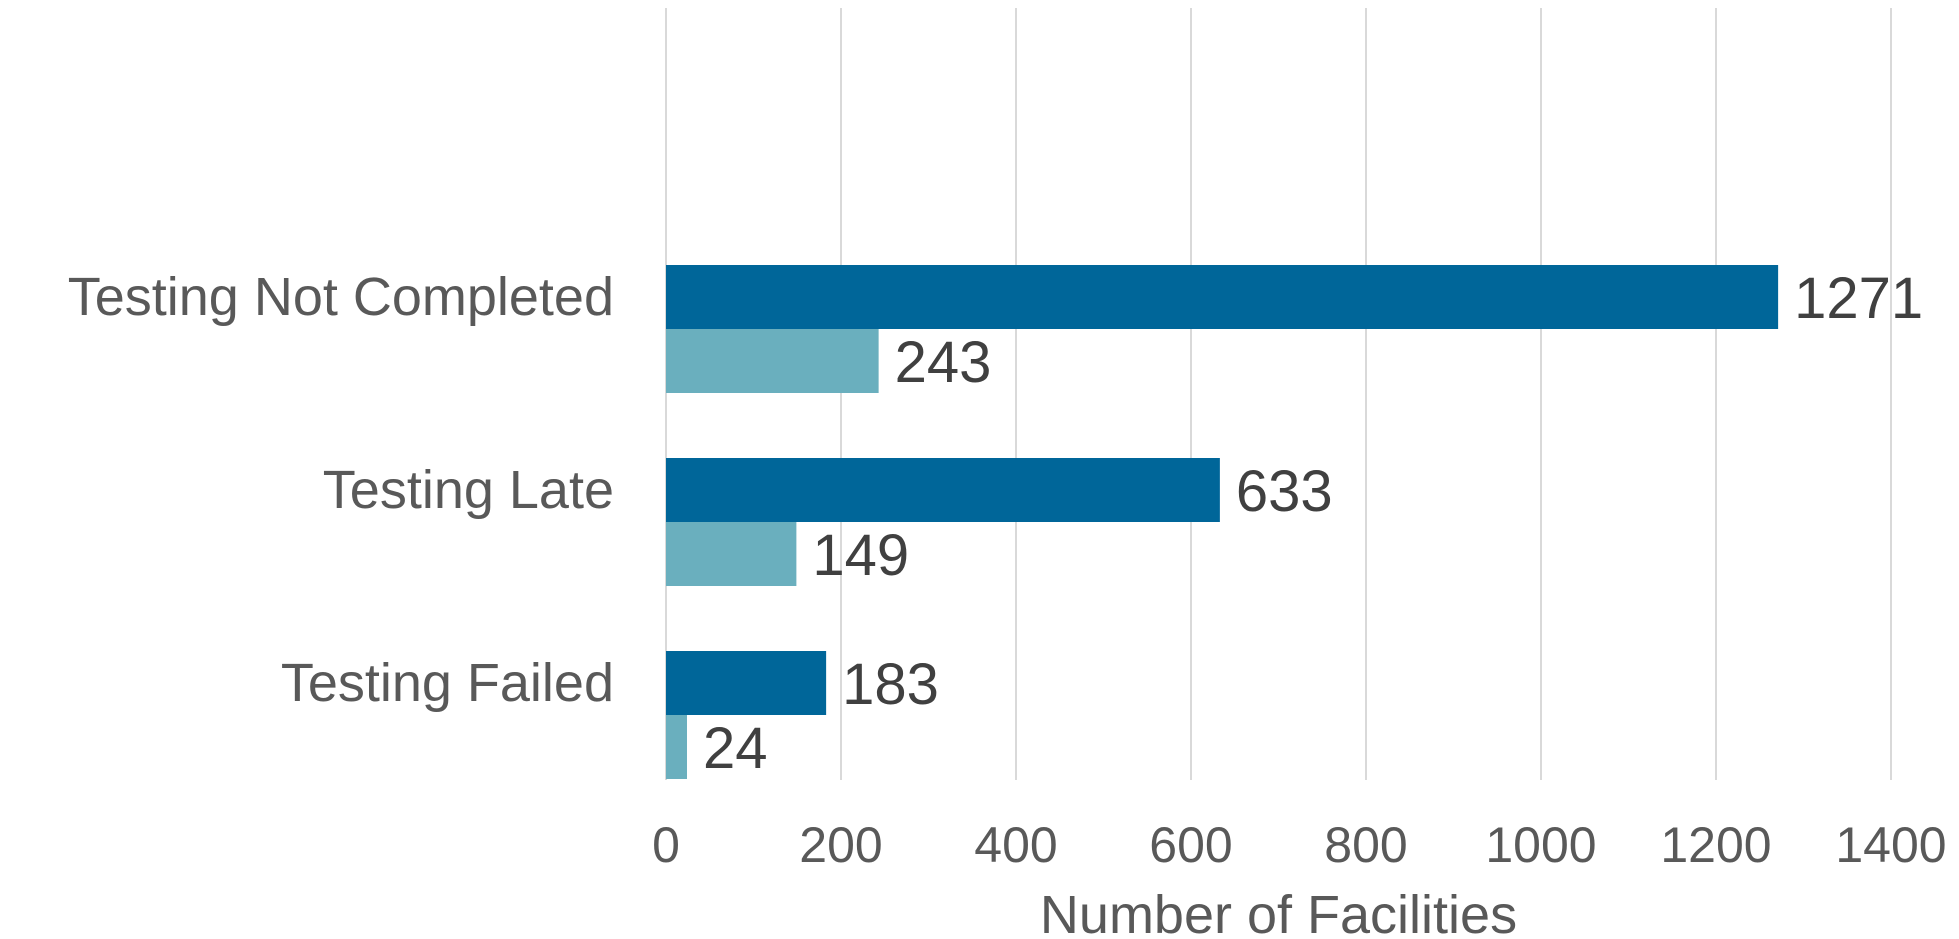  What do you see at coordinates (1365, 845) in the screenshot?
I see `x-tick-label: 800` at bounding box center [1365, 845].